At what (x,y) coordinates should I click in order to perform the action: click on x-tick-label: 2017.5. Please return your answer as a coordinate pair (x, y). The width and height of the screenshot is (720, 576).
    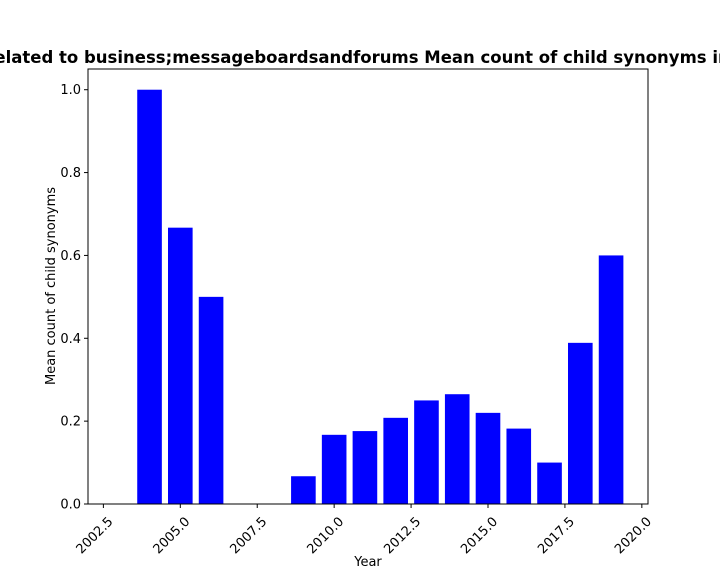
    Looking at the image, I should click on (556, 535).